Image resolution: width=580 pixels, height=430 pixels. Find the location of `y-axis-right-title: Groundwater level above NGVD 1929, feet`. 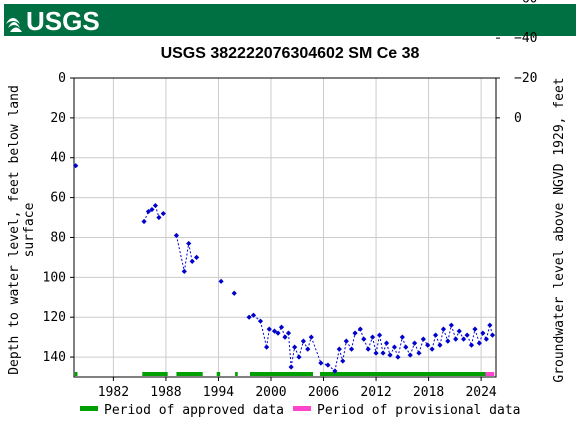

y-axis-right-title: Groundwater level above NGVD 1929, feet is located at coordinates (559, 229).